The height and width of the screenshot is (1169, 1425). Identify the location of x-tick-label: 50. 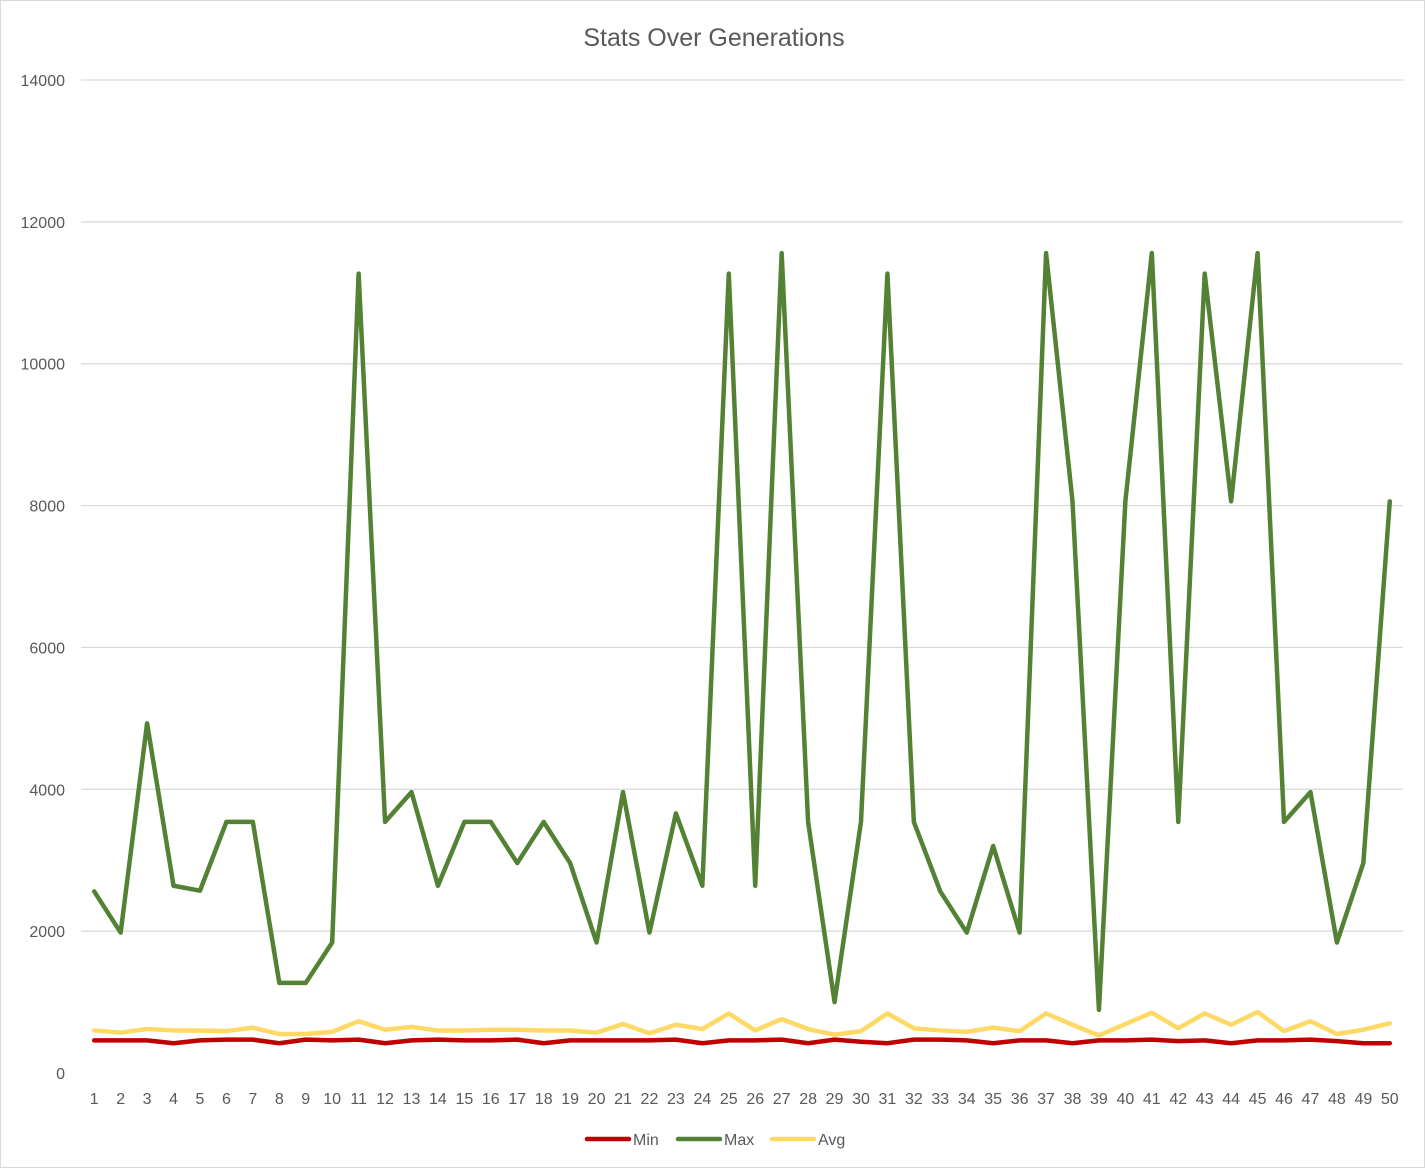
(1390, 1099).